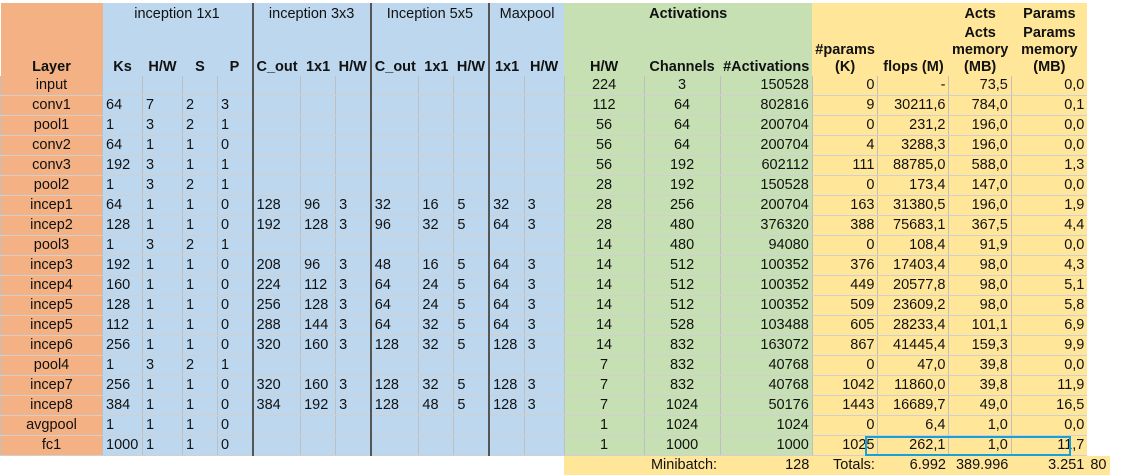 This screenshot has width=1139, height=475. I want to click on cell-params-memory: 0,0, so click(1049, 186).